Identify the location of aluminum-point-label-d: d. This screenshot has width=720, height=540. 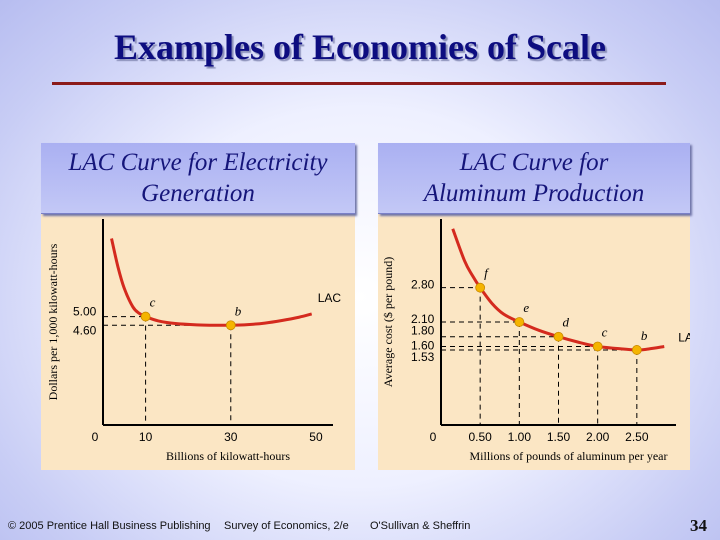
(566, 322).